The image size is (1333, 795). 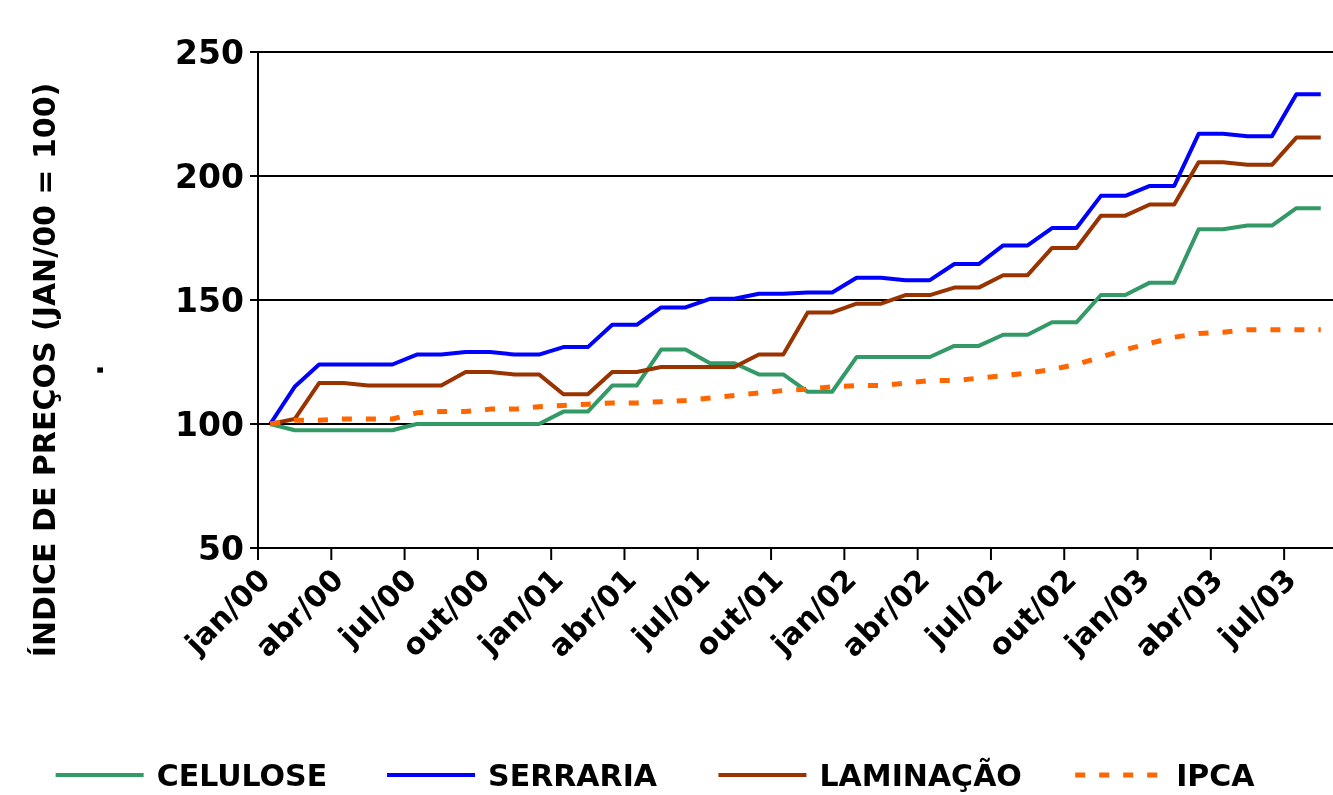 I want to click on y-tick-label: 200, so click(x=209, y=176).